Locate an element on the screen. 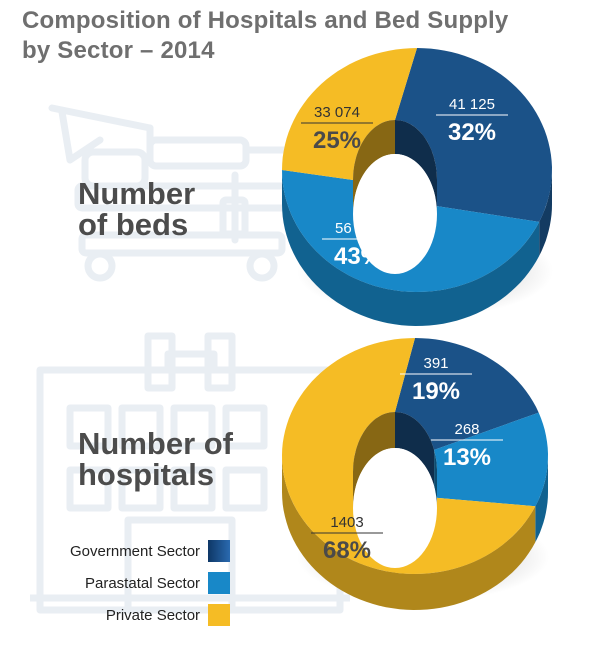  legend-label: Private Sector is located at coordinates (153, 615).